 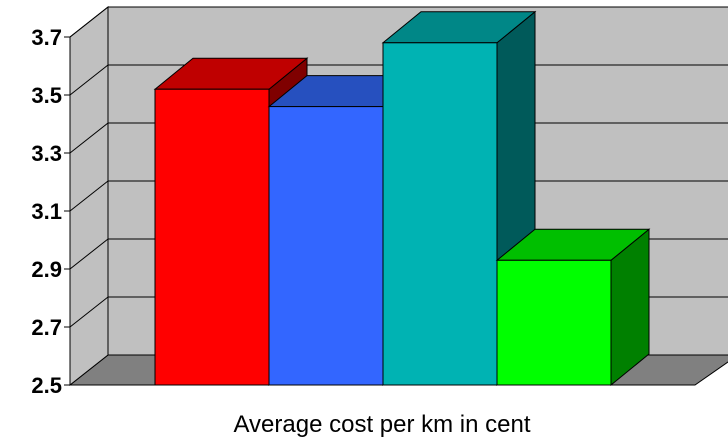 What do you see at coordinates (46, 37) in the screenshot?
I see `y-tick-label: 3.7` at bounding box center [46, 37].